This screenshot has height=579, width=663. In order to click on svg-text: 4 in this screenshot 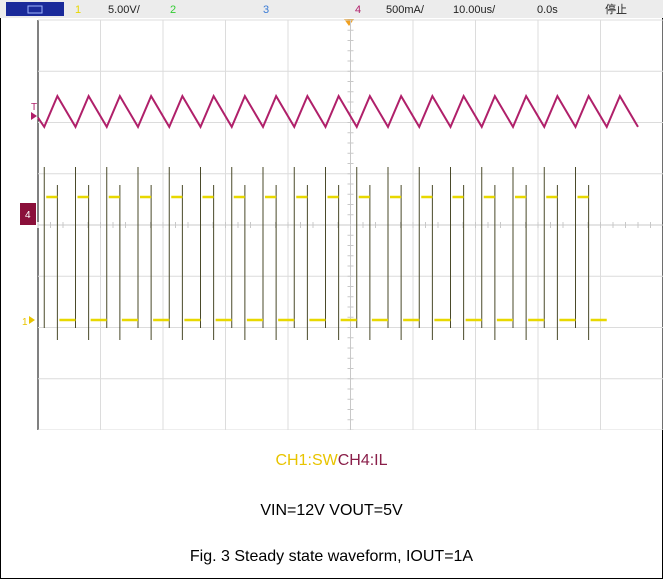, I will do `click(28, 215)`.